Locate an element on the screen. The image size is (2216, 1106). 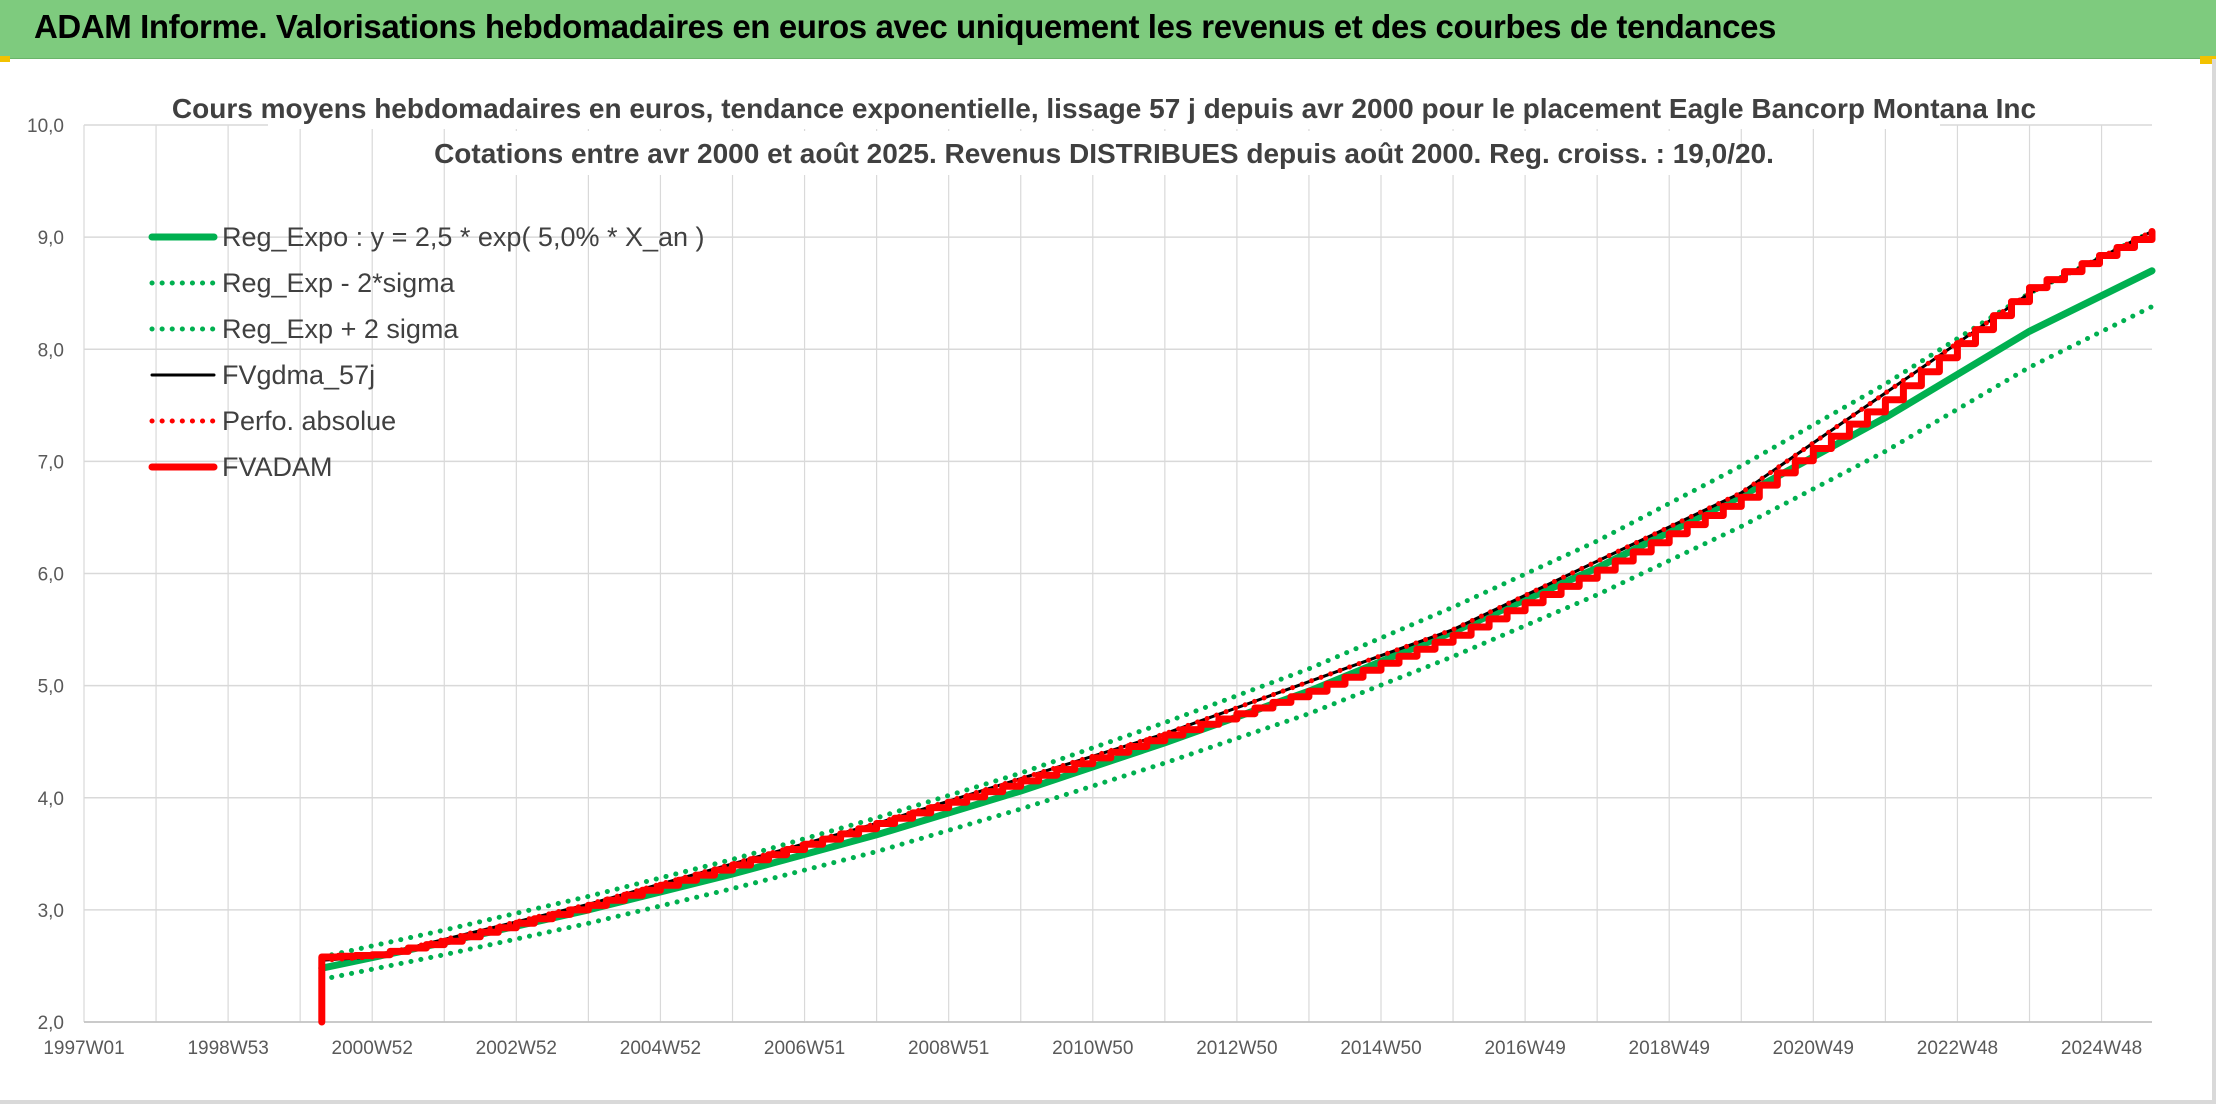
y-axis-ticks: 2,0 3,0 4,0 5,0 6,0 7,0 8,0 9,0 10,0 is located at coordinates (45, 575).